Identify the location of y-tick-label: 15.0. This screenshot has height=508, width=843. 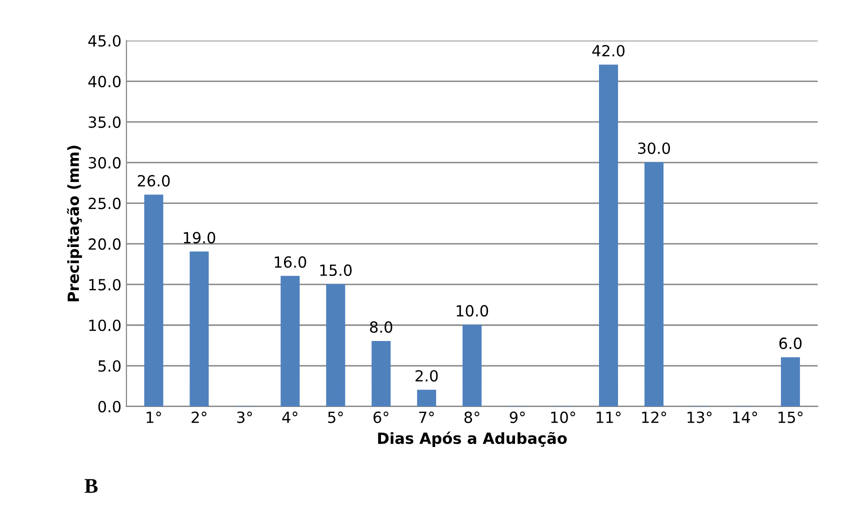
(105, 284).